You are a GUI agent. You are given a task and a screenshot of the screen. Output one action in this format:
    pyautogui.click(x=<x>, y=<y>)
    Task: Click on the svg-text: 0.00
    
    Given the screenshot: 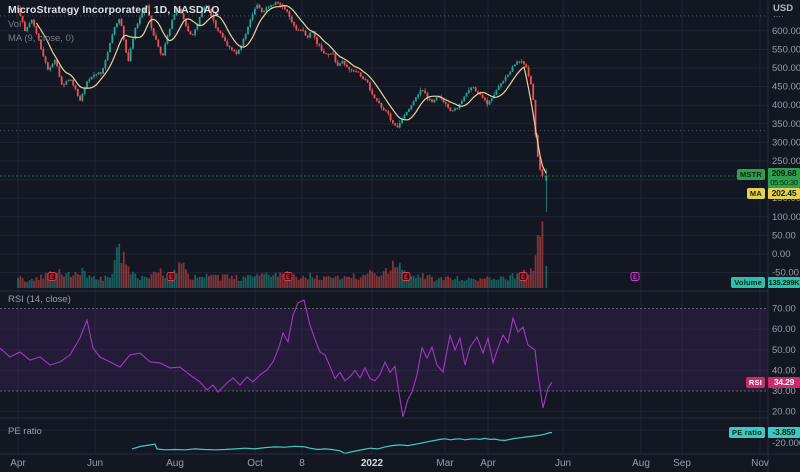 What is the action you would take?
    pyautogui.click(x=781, y=254)
    